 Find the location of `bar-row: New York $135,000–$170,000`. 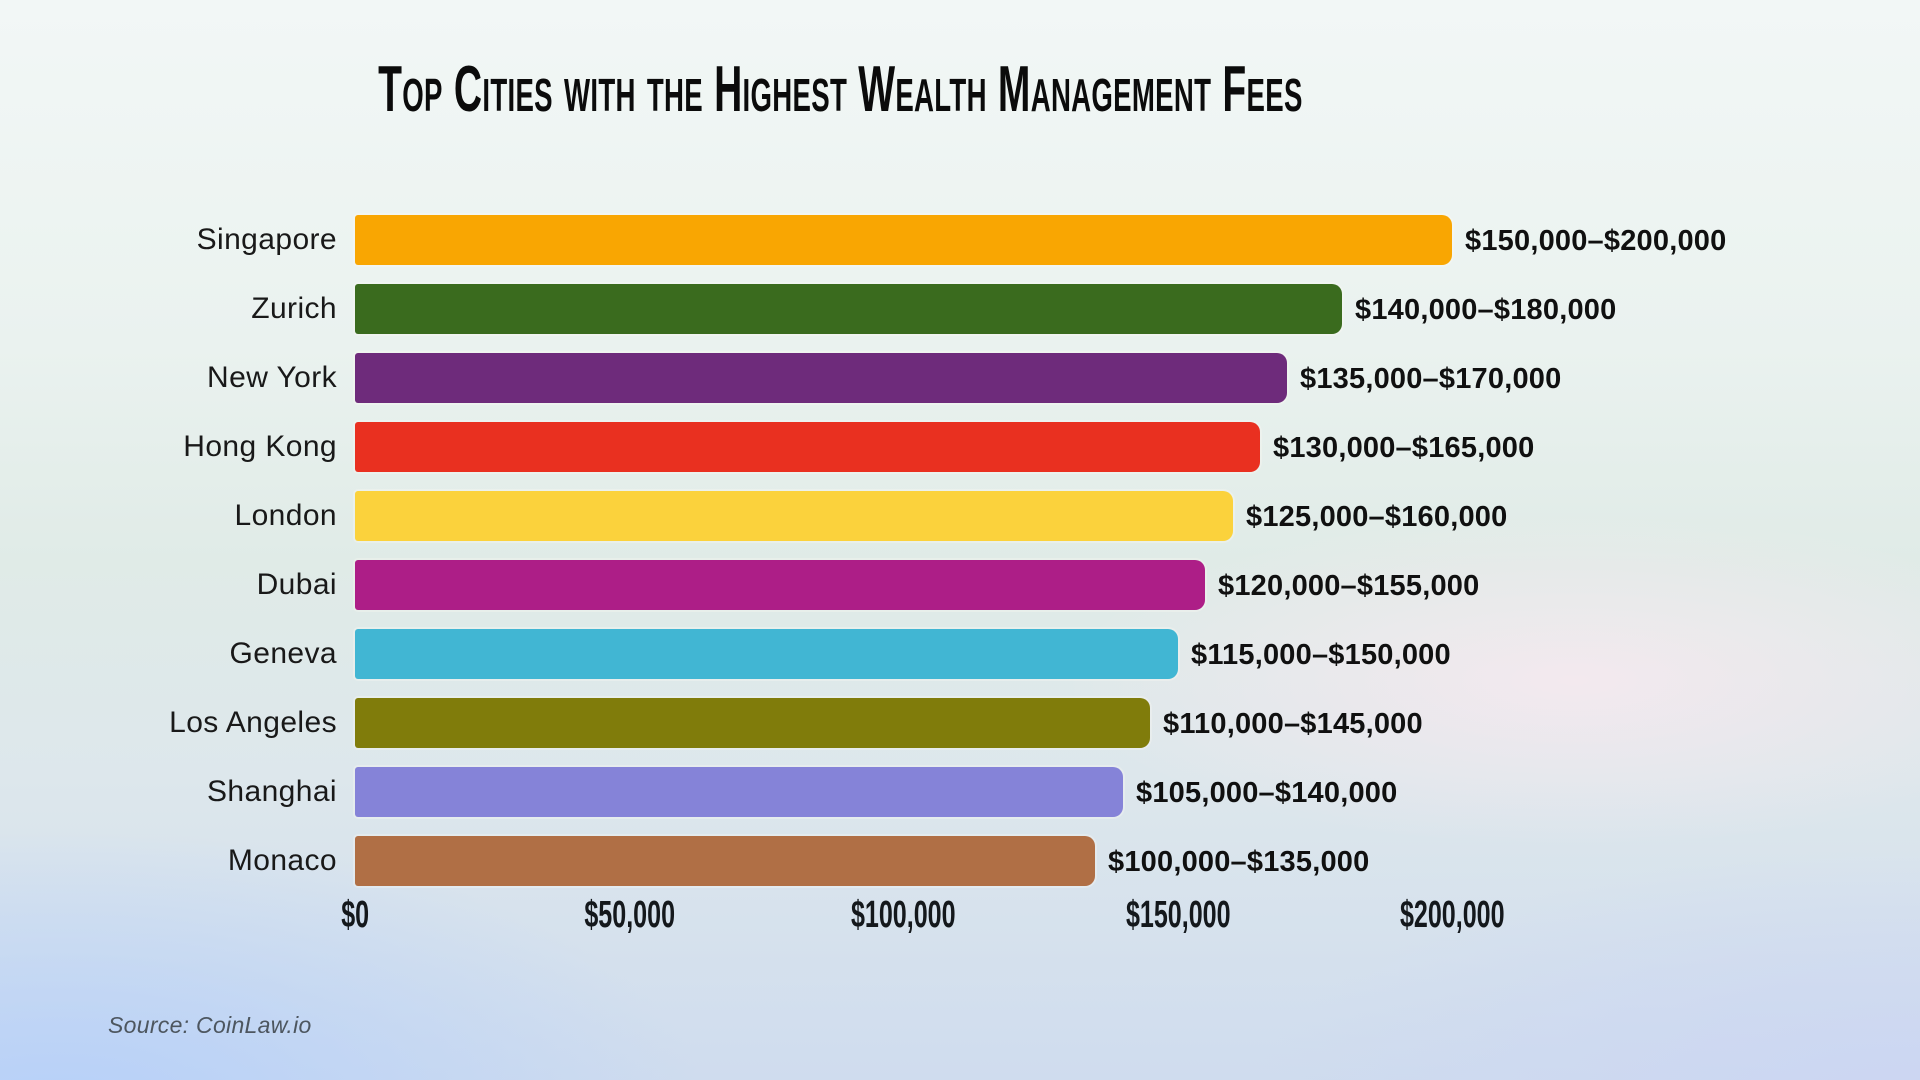

bar-row: New York $135,000–$170,000 is located at coordinates (960, 378).